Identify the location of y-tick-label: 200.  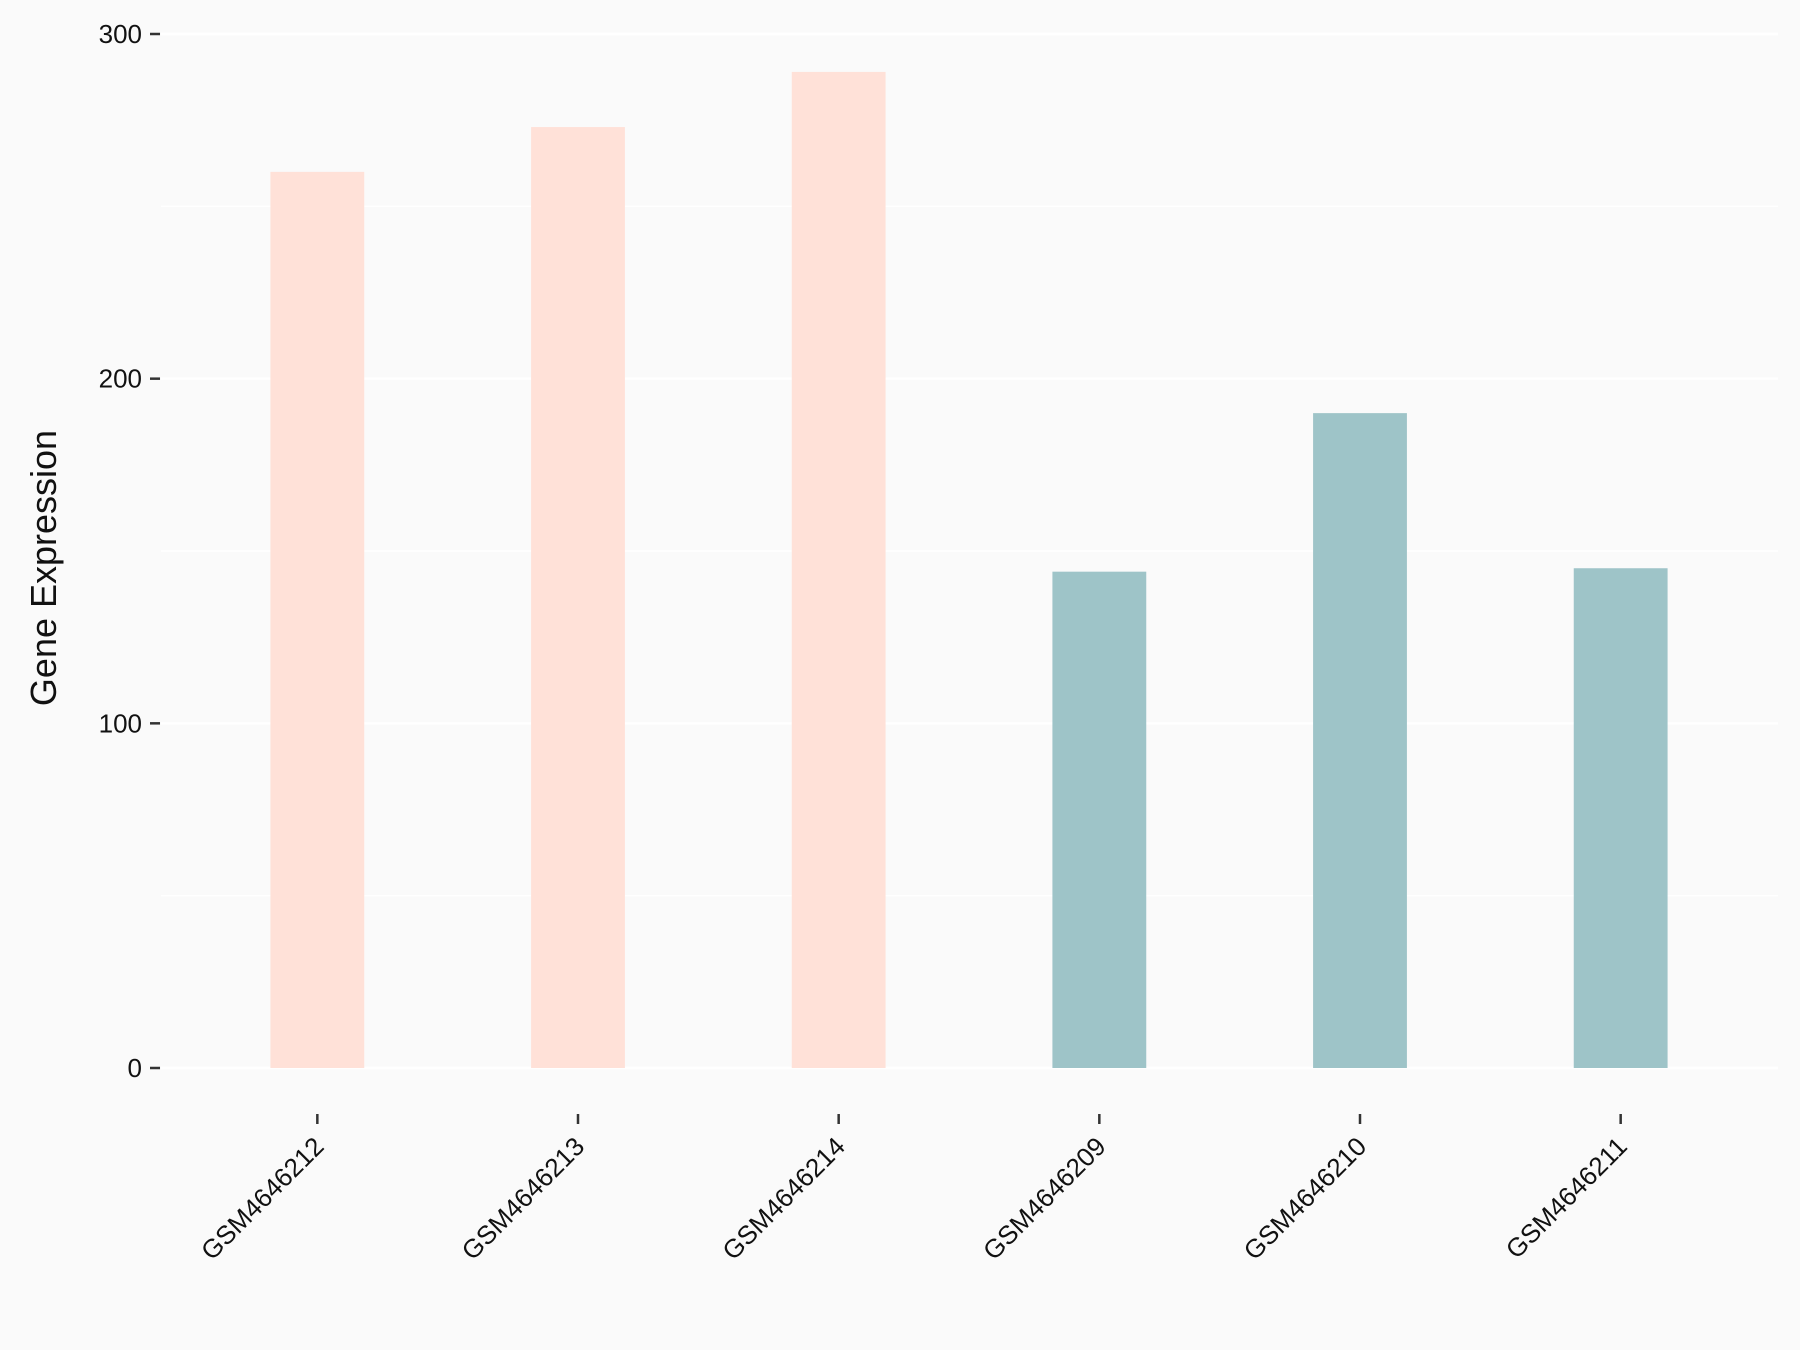
(120, 379).